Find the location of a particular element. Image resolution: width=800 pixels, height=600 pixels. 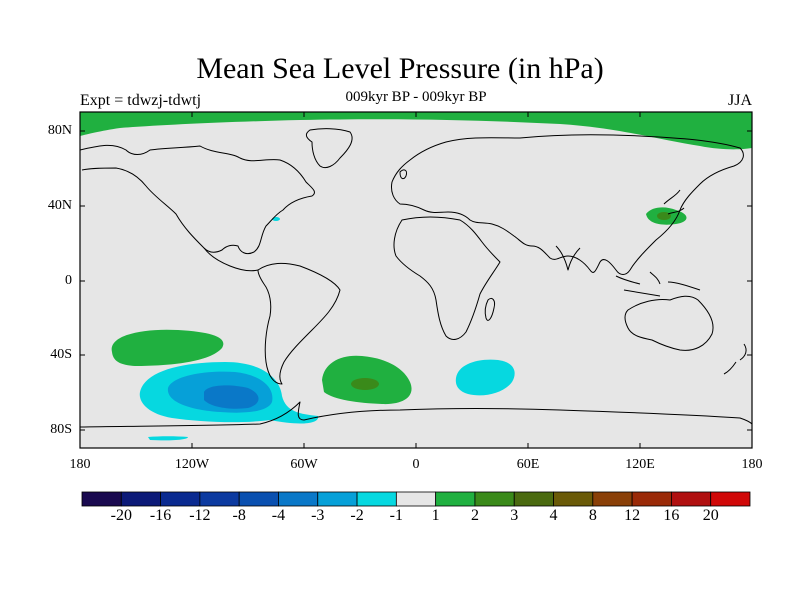

coastline-north-america is located at coordinates (197, 199).